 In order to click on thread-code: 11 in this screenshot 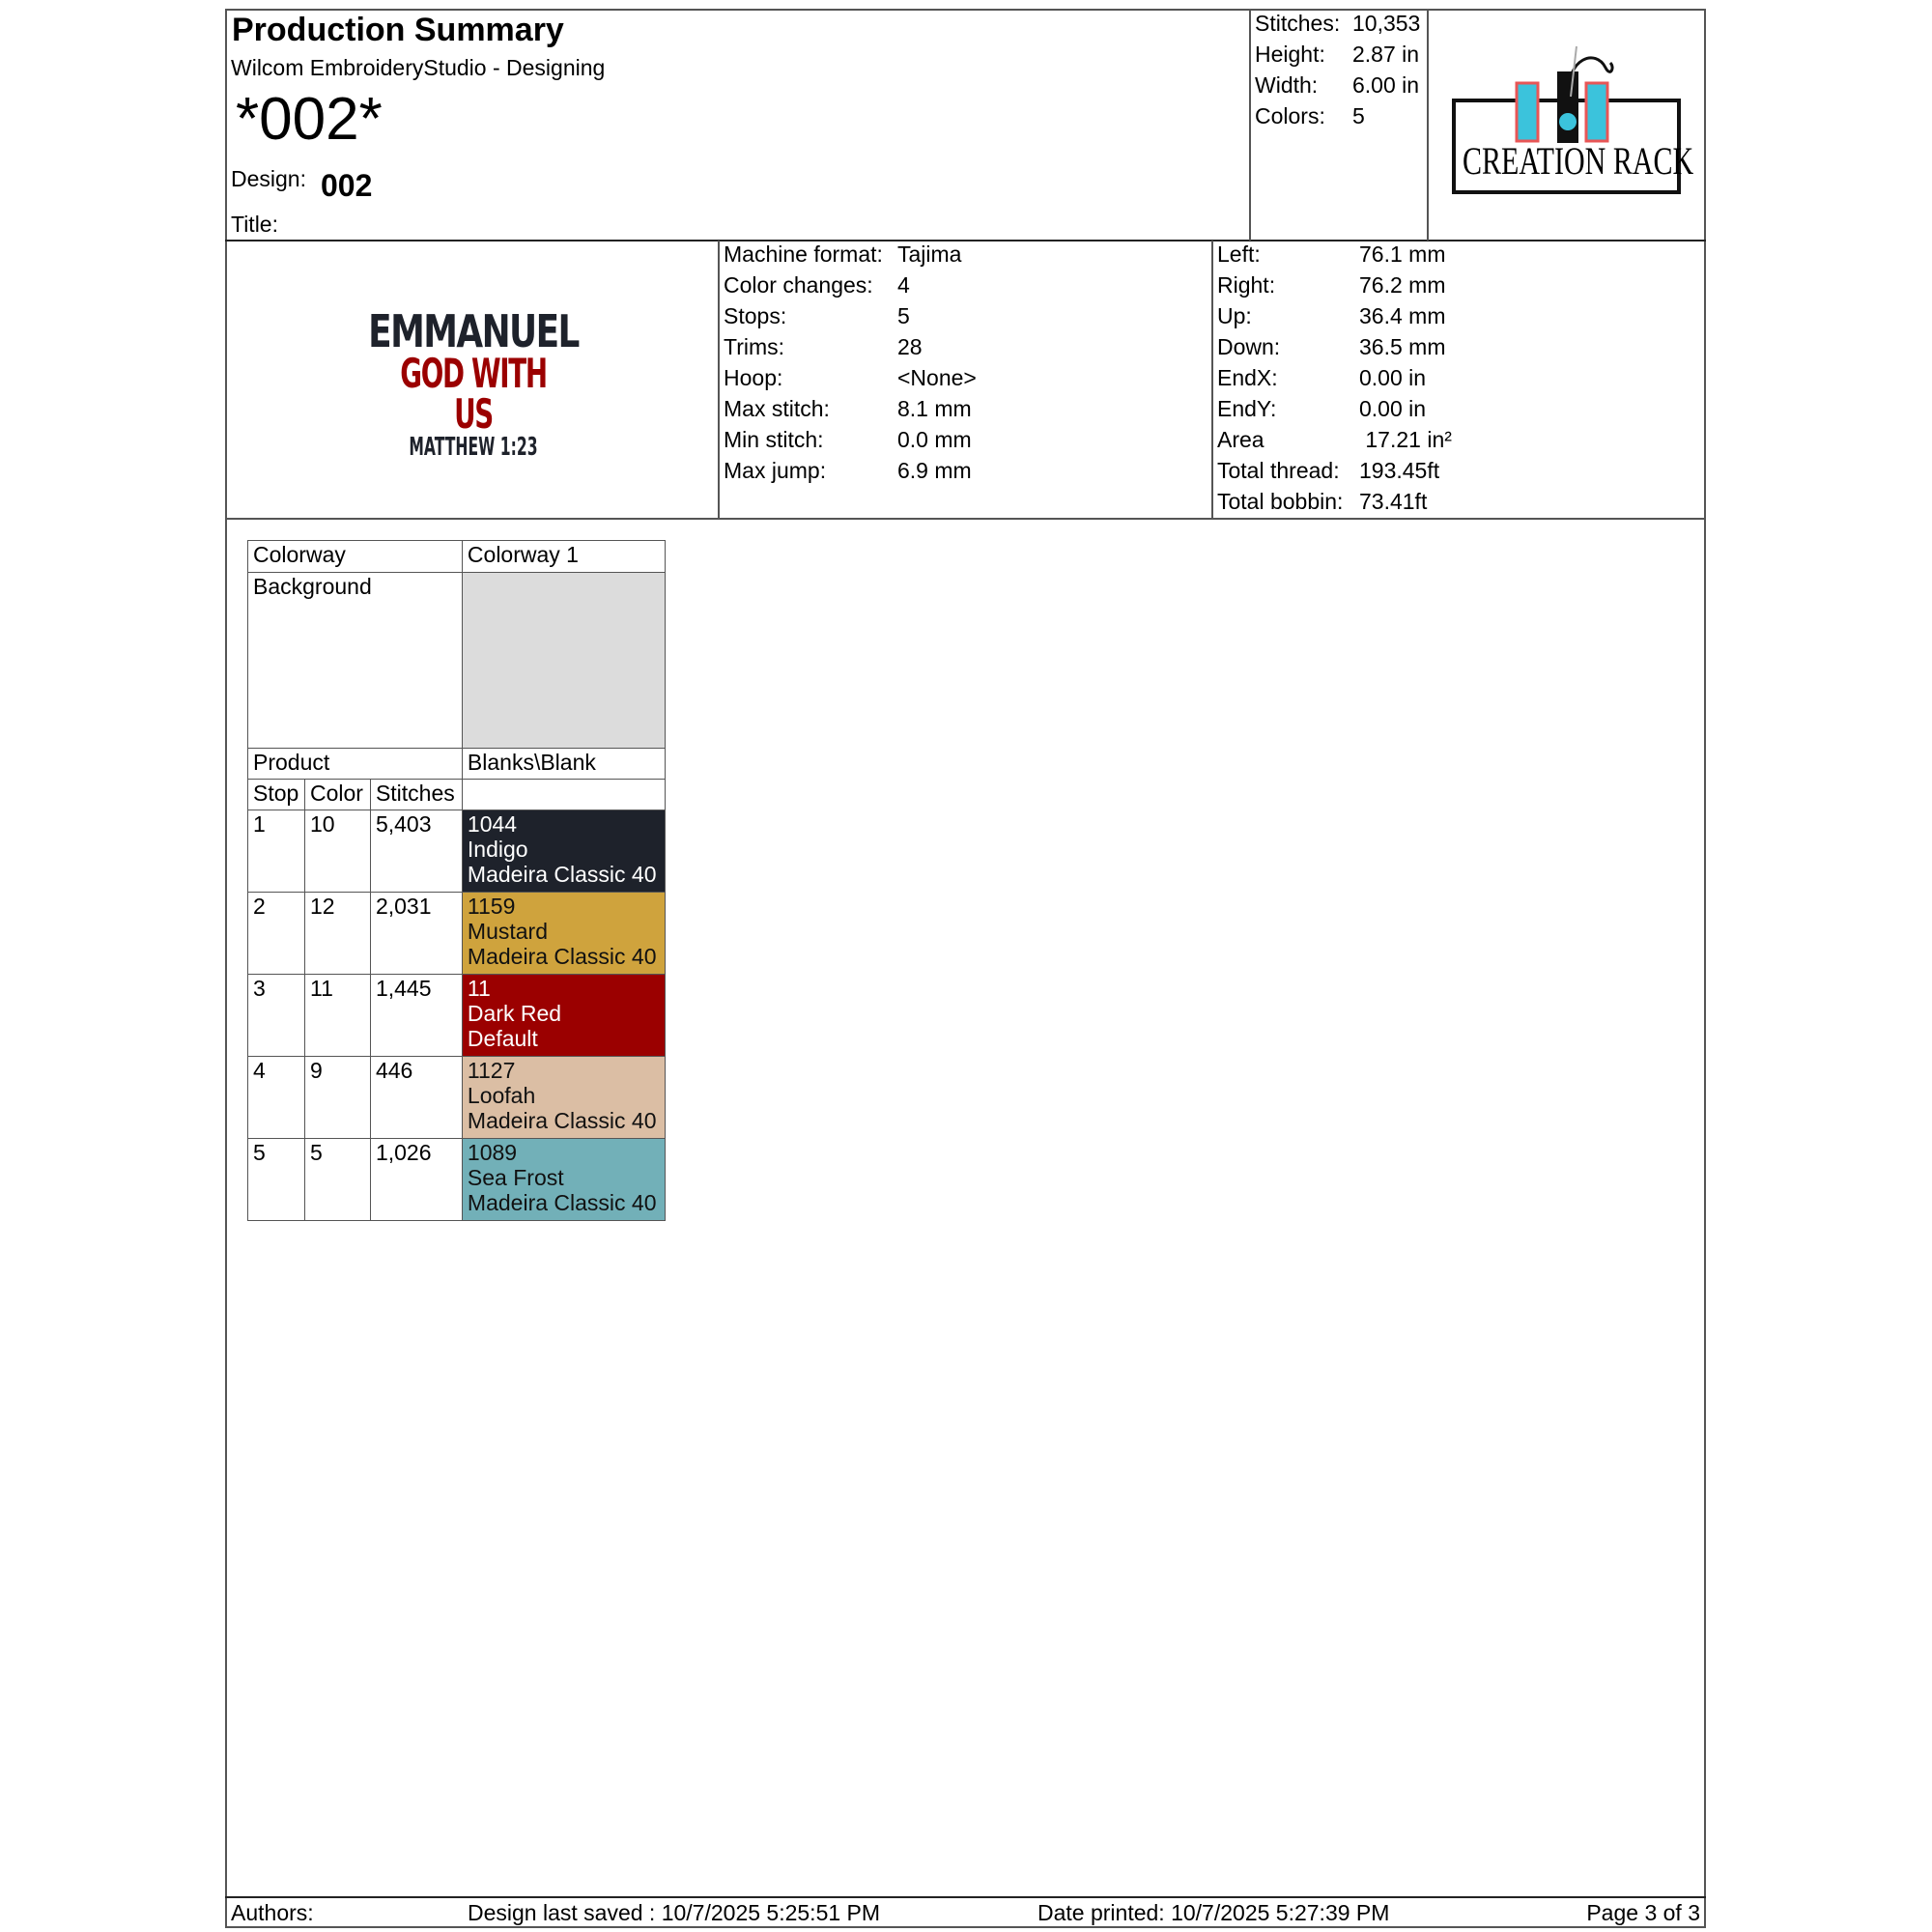, I will do `click(479, 988)`.